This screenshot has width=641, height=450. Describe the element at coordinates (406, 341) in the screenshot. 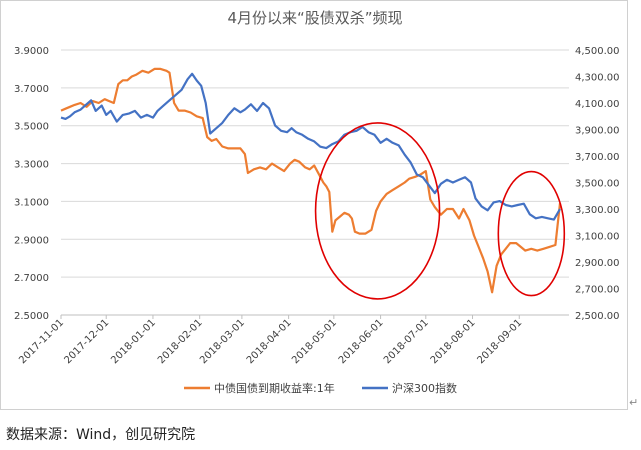

I see `x-tick-label: 2018-07-01` at that location.